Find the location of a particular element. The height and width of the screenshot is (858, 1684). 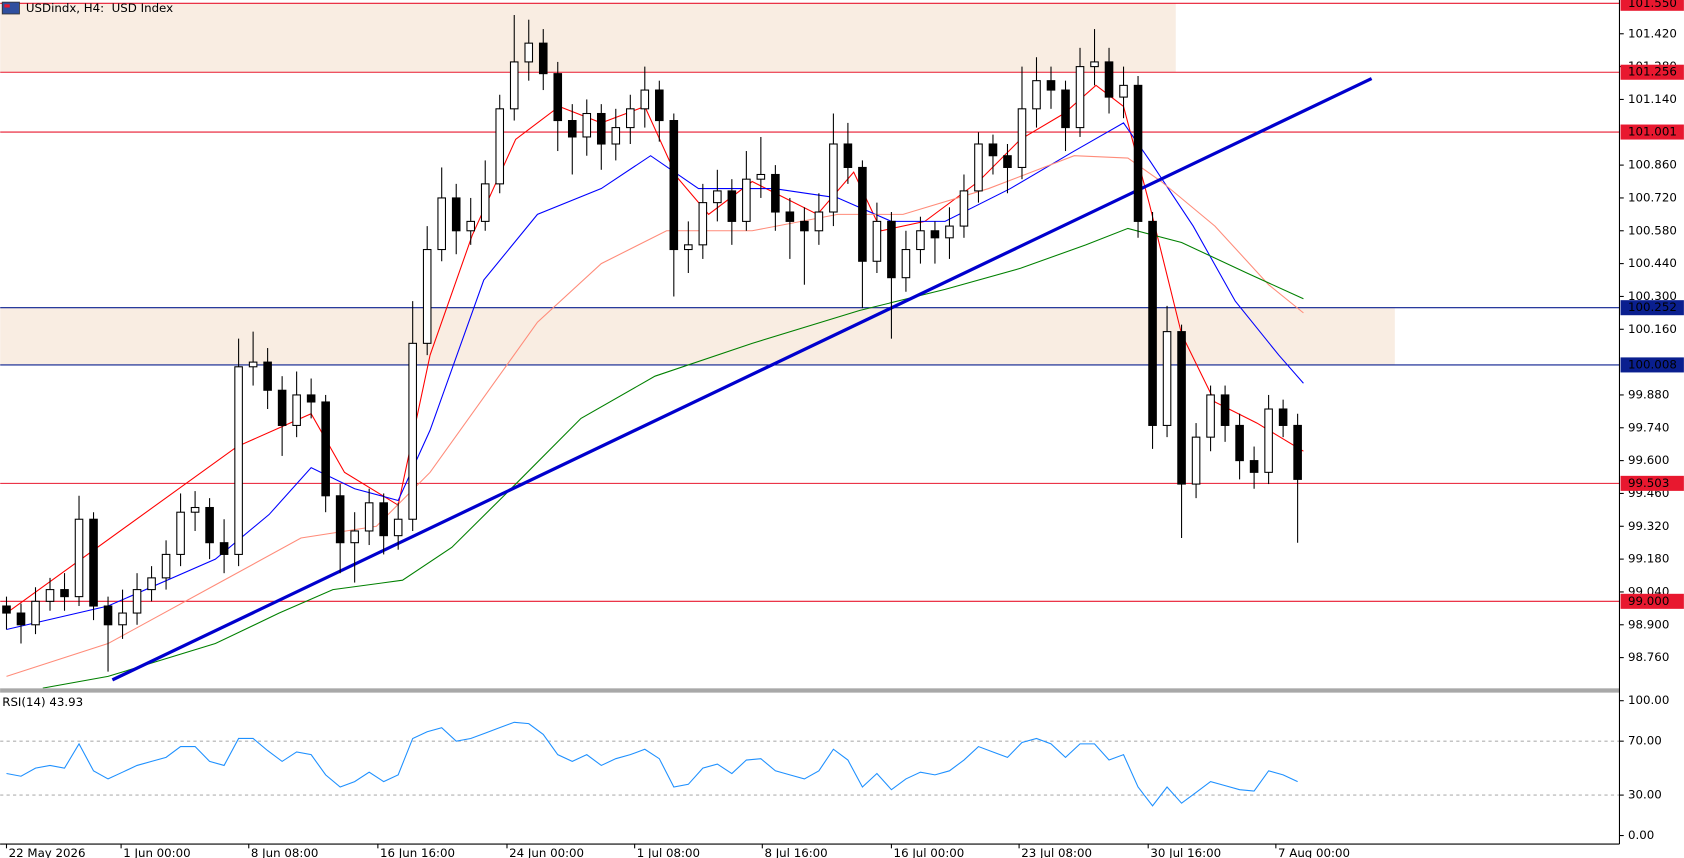

x-tick-label: 16 Jul 00:00 is located at coordinates (929, 852).